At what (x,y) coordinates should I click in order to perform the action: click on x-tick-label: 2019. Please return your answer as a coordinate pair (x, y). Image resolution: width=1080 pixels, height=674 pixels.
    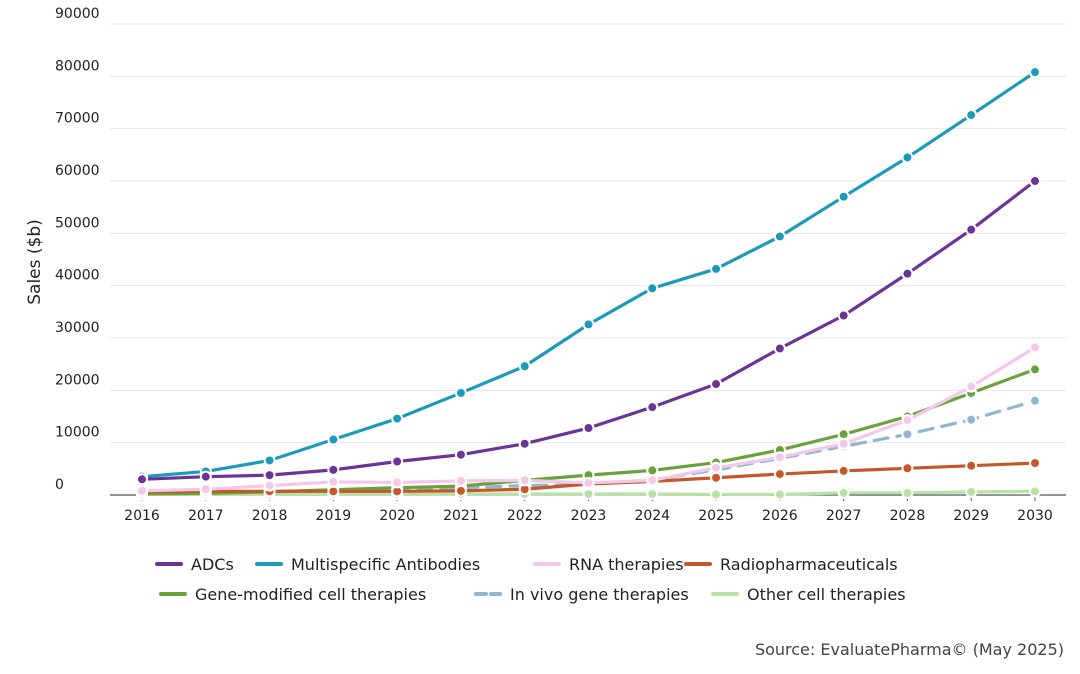
    Looking at the image, I should click on (334, 516).